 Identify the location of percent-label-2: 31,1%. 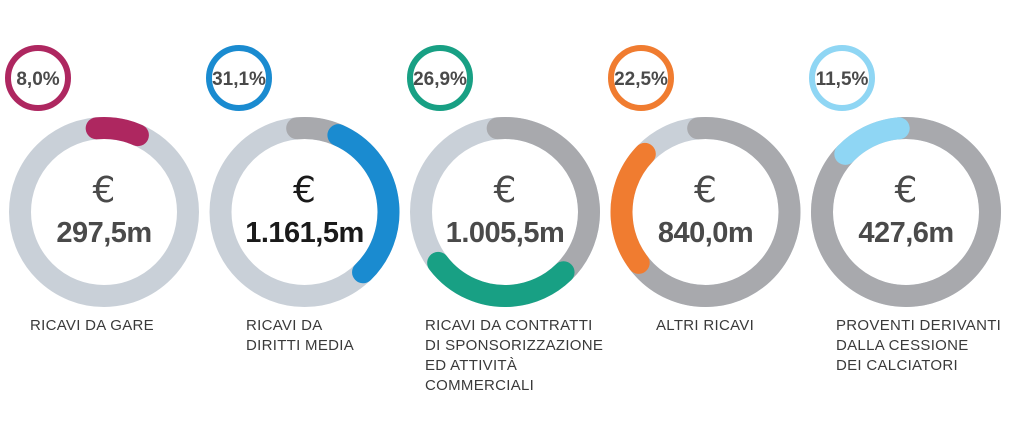
(239, 79).